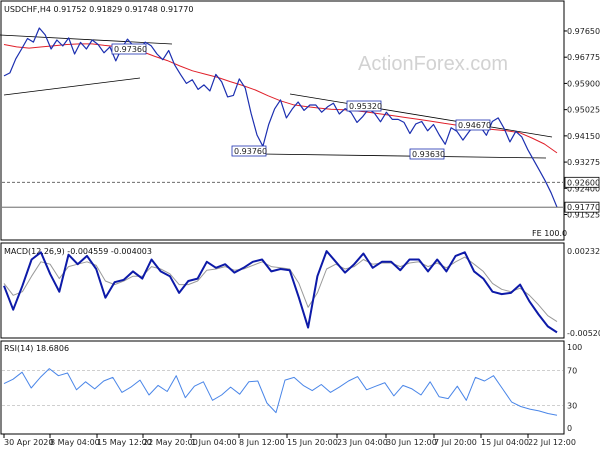 This screenshot has height=455, width=600. Describe the element at coordinates (404, 156) in the screenshot. I see `triangle-lower-line` at that location.